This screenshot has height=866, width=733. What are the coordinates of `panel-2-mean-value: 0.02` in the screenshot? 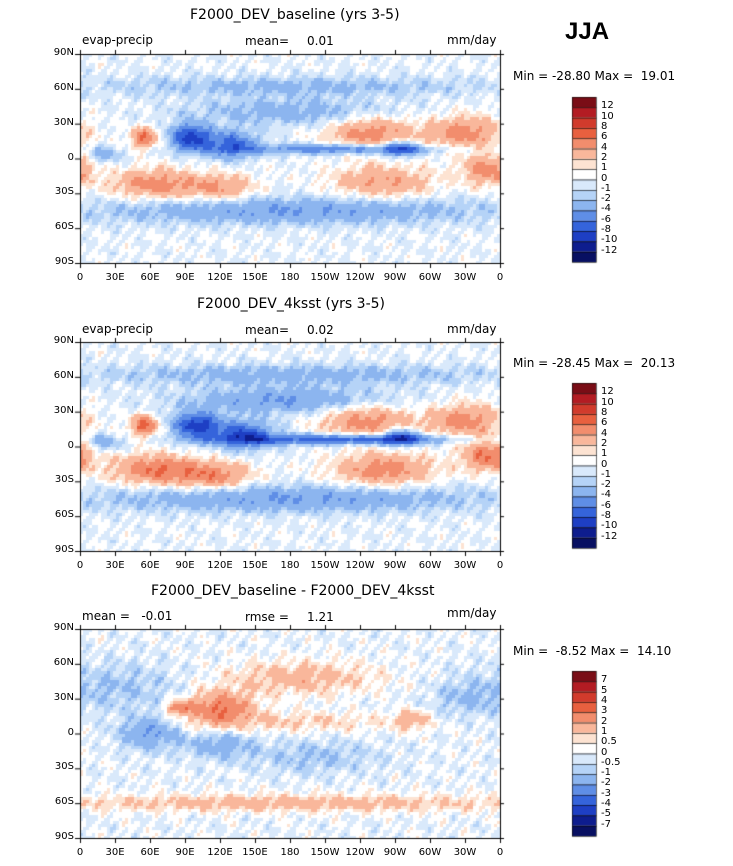 It's located at (320, 330).